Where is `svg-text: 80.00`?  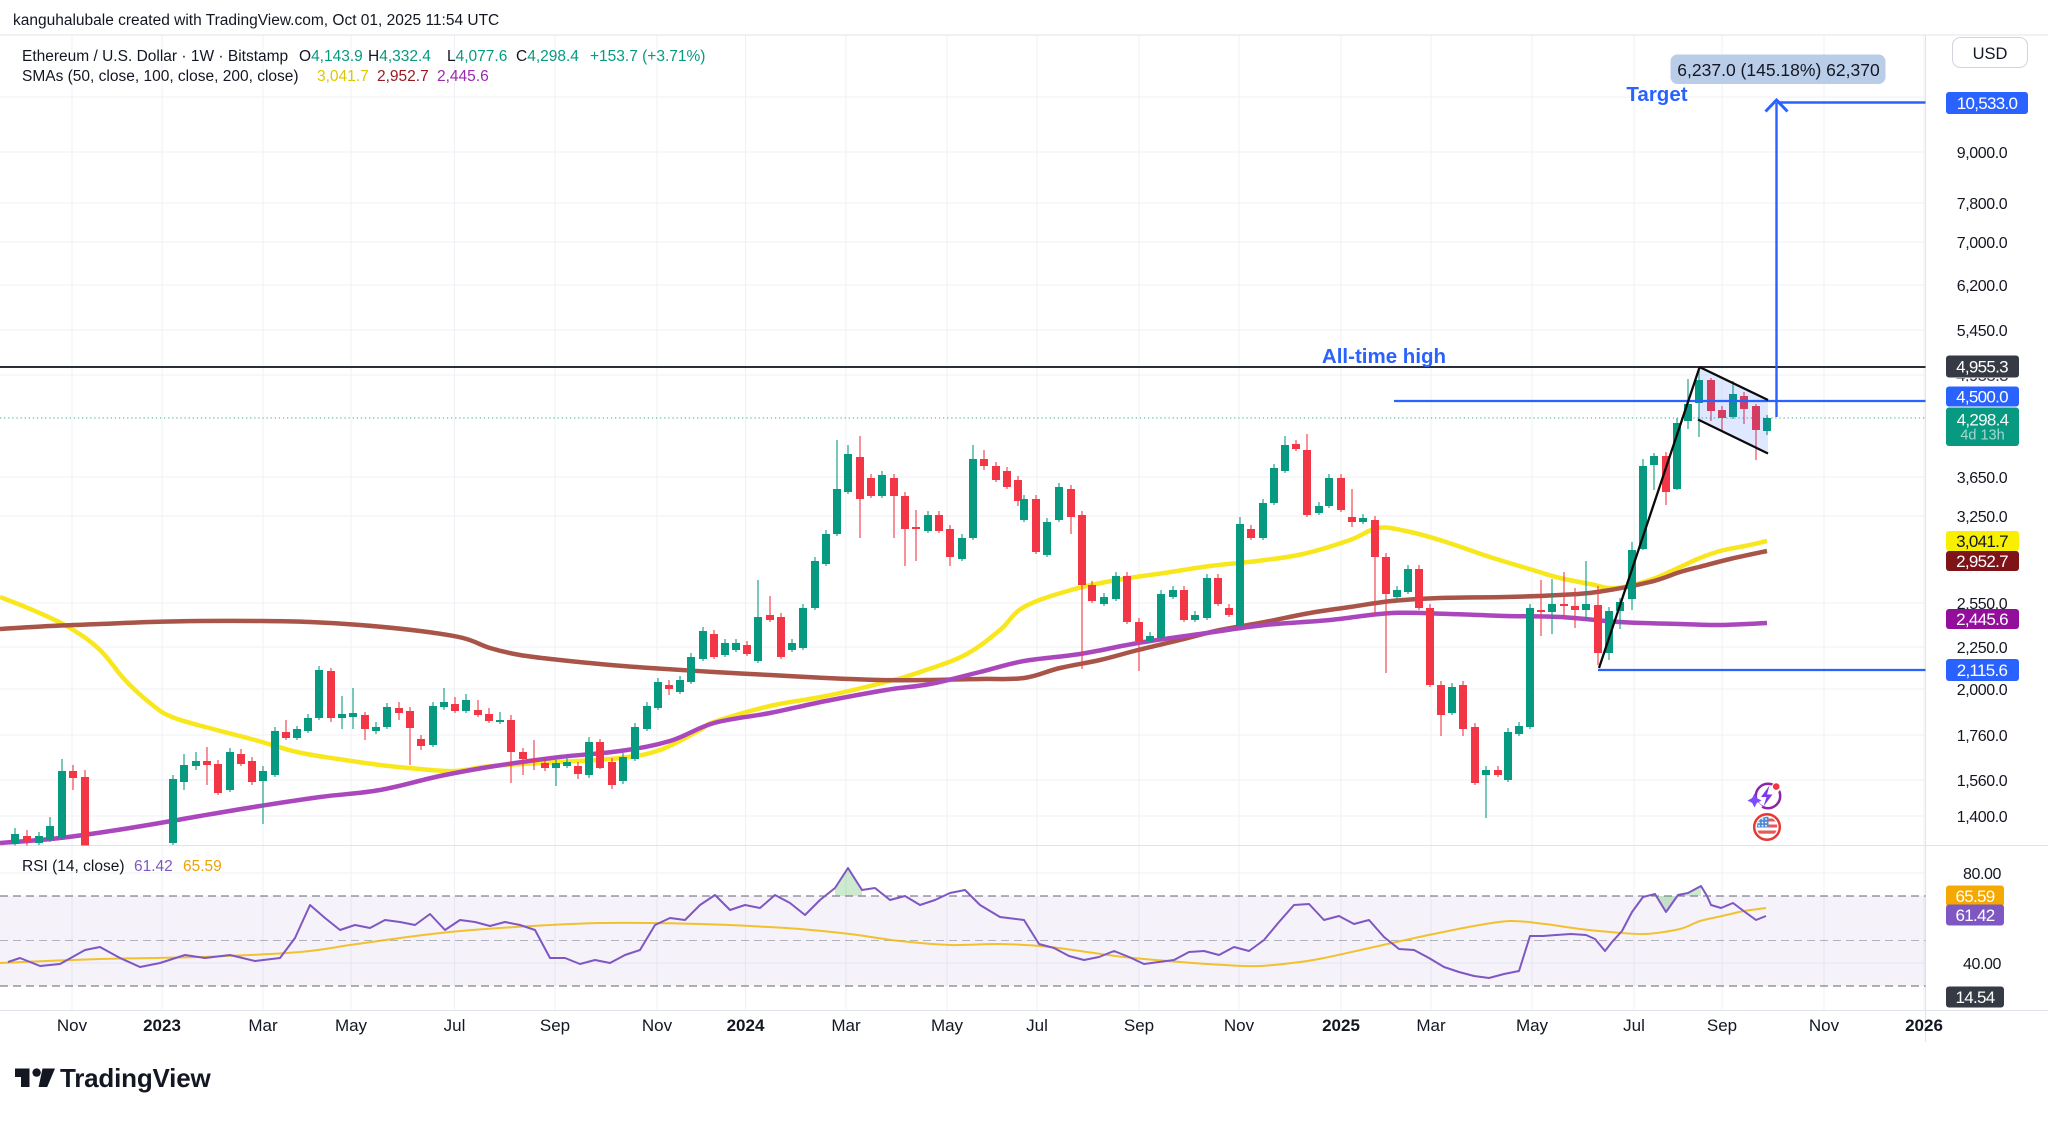 svg-text: 80.00 is located at coordinates (1982, 874).